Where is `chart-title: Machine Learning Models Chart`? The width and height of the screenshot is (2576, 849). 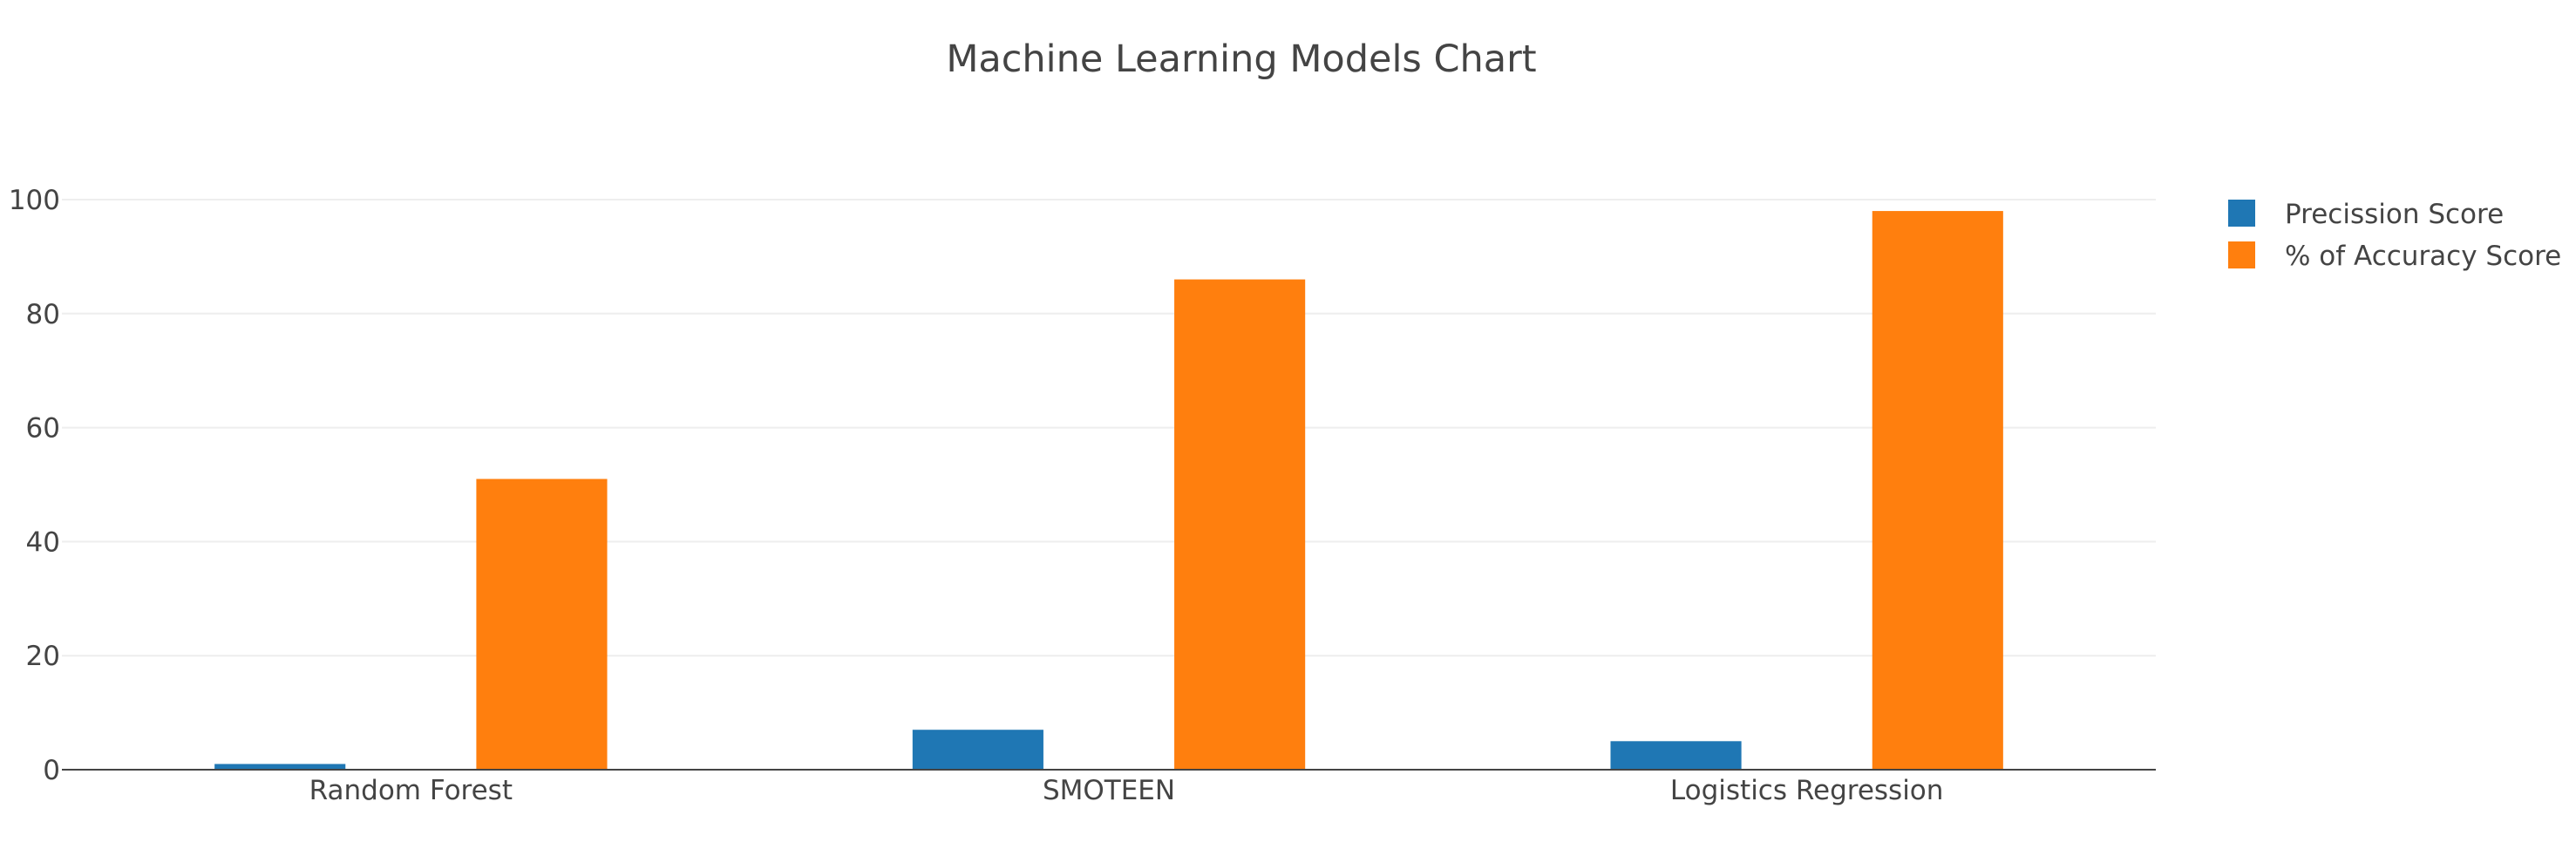
chart-title: Machine Learning Models Chart is located at coordinates (1241, 59).